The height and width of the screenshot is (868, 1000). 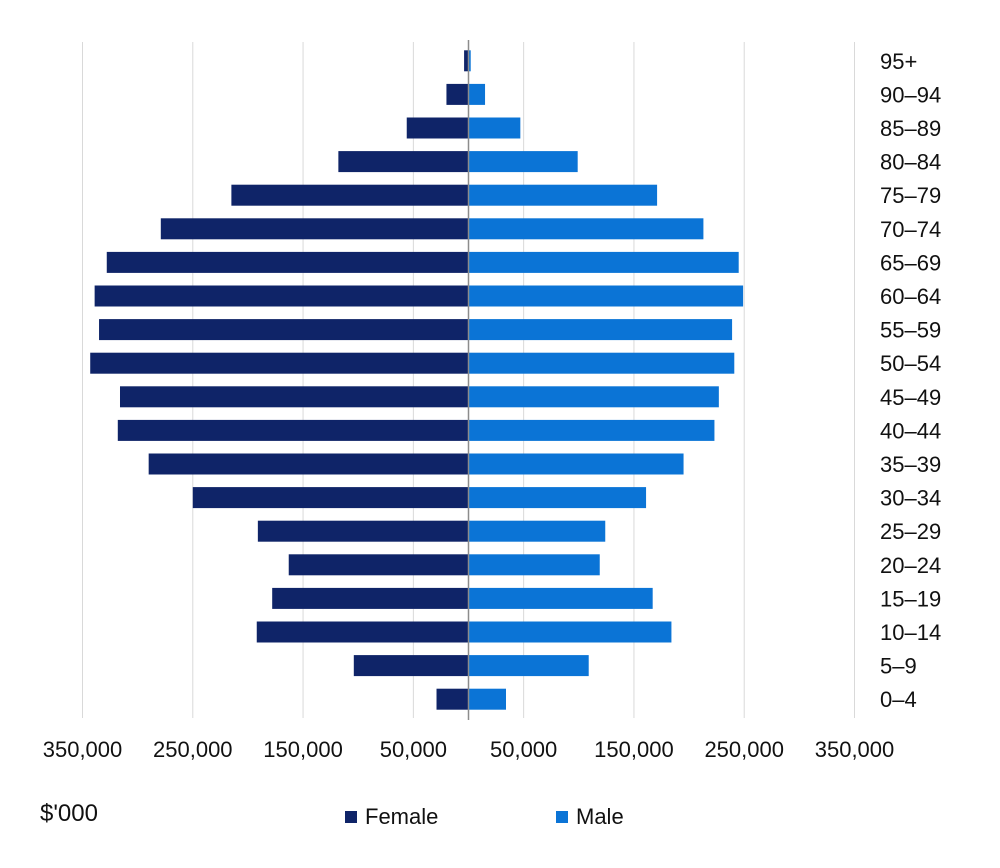 I want to click on bar-female-95+, so click(x=466, y=61).